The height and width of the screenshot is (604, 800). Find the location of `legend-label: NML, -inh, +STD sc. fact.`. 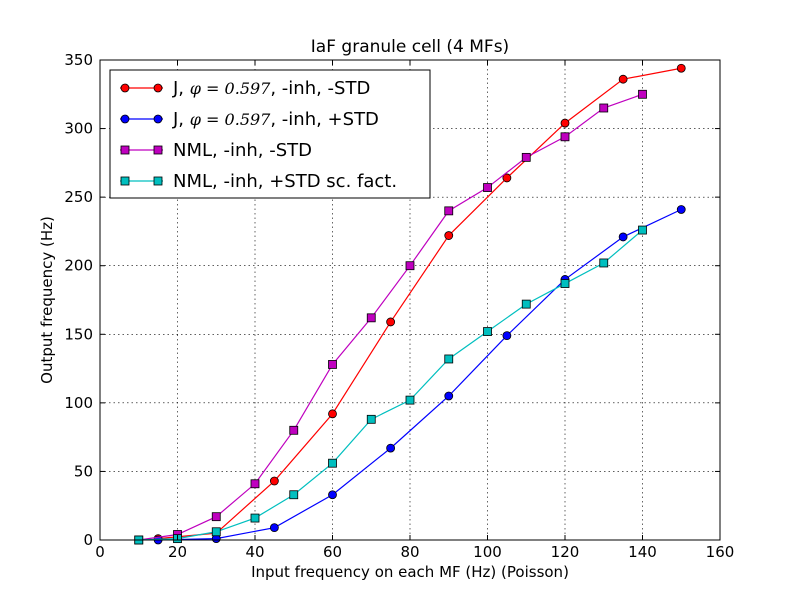

legend-label: NML, -inh, +STD sc. fact. is located at coordinates (285, 181).